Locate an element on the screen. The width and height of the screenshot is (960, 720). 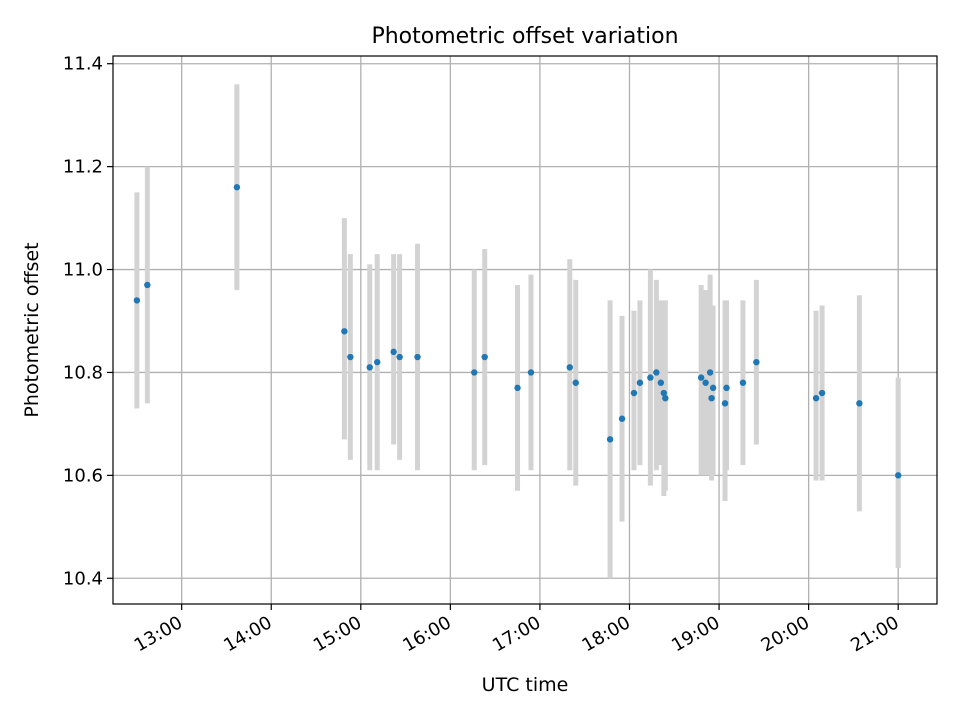
x-axis-label: UTC time is located at coordinates (525, 685).